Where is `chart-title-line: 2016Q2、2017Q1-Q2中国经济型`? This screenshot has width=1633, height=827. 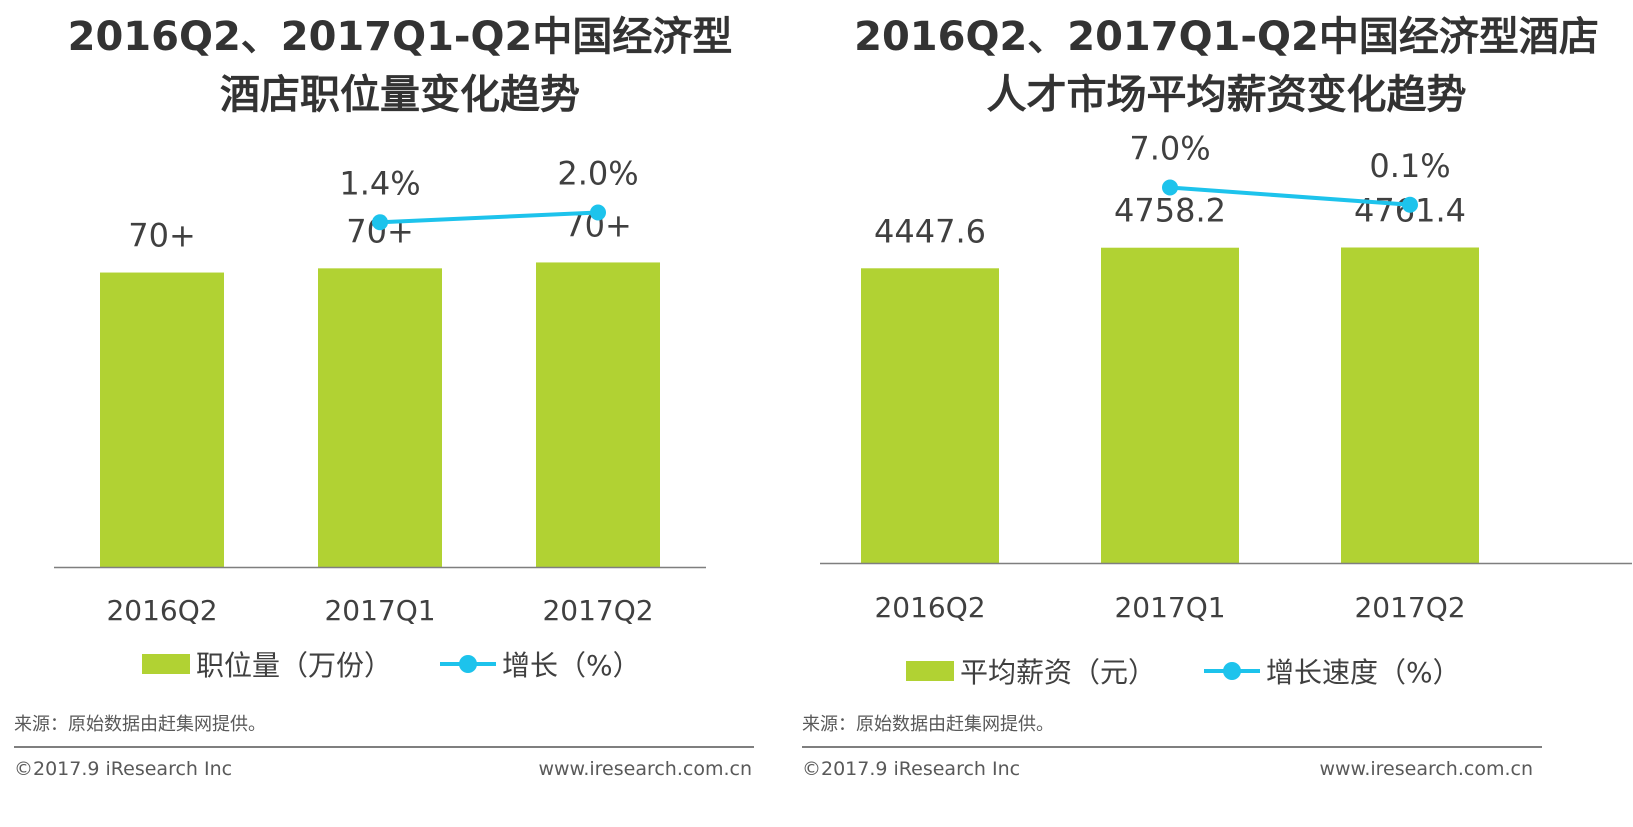
chart-title-line: 2016Q2、2017Q1-Q2中国经济型 is located at coordinates (400, 37).